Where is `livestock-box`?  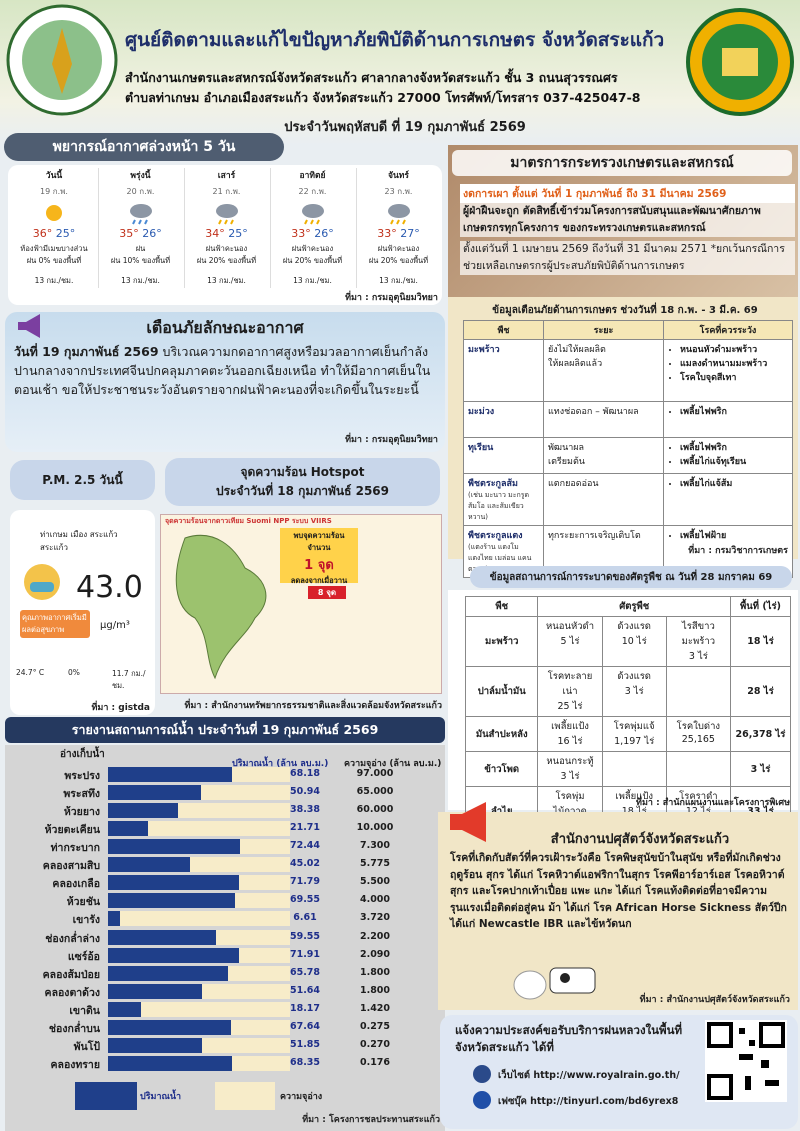 livestock-box is located at coordinates (618, 911).